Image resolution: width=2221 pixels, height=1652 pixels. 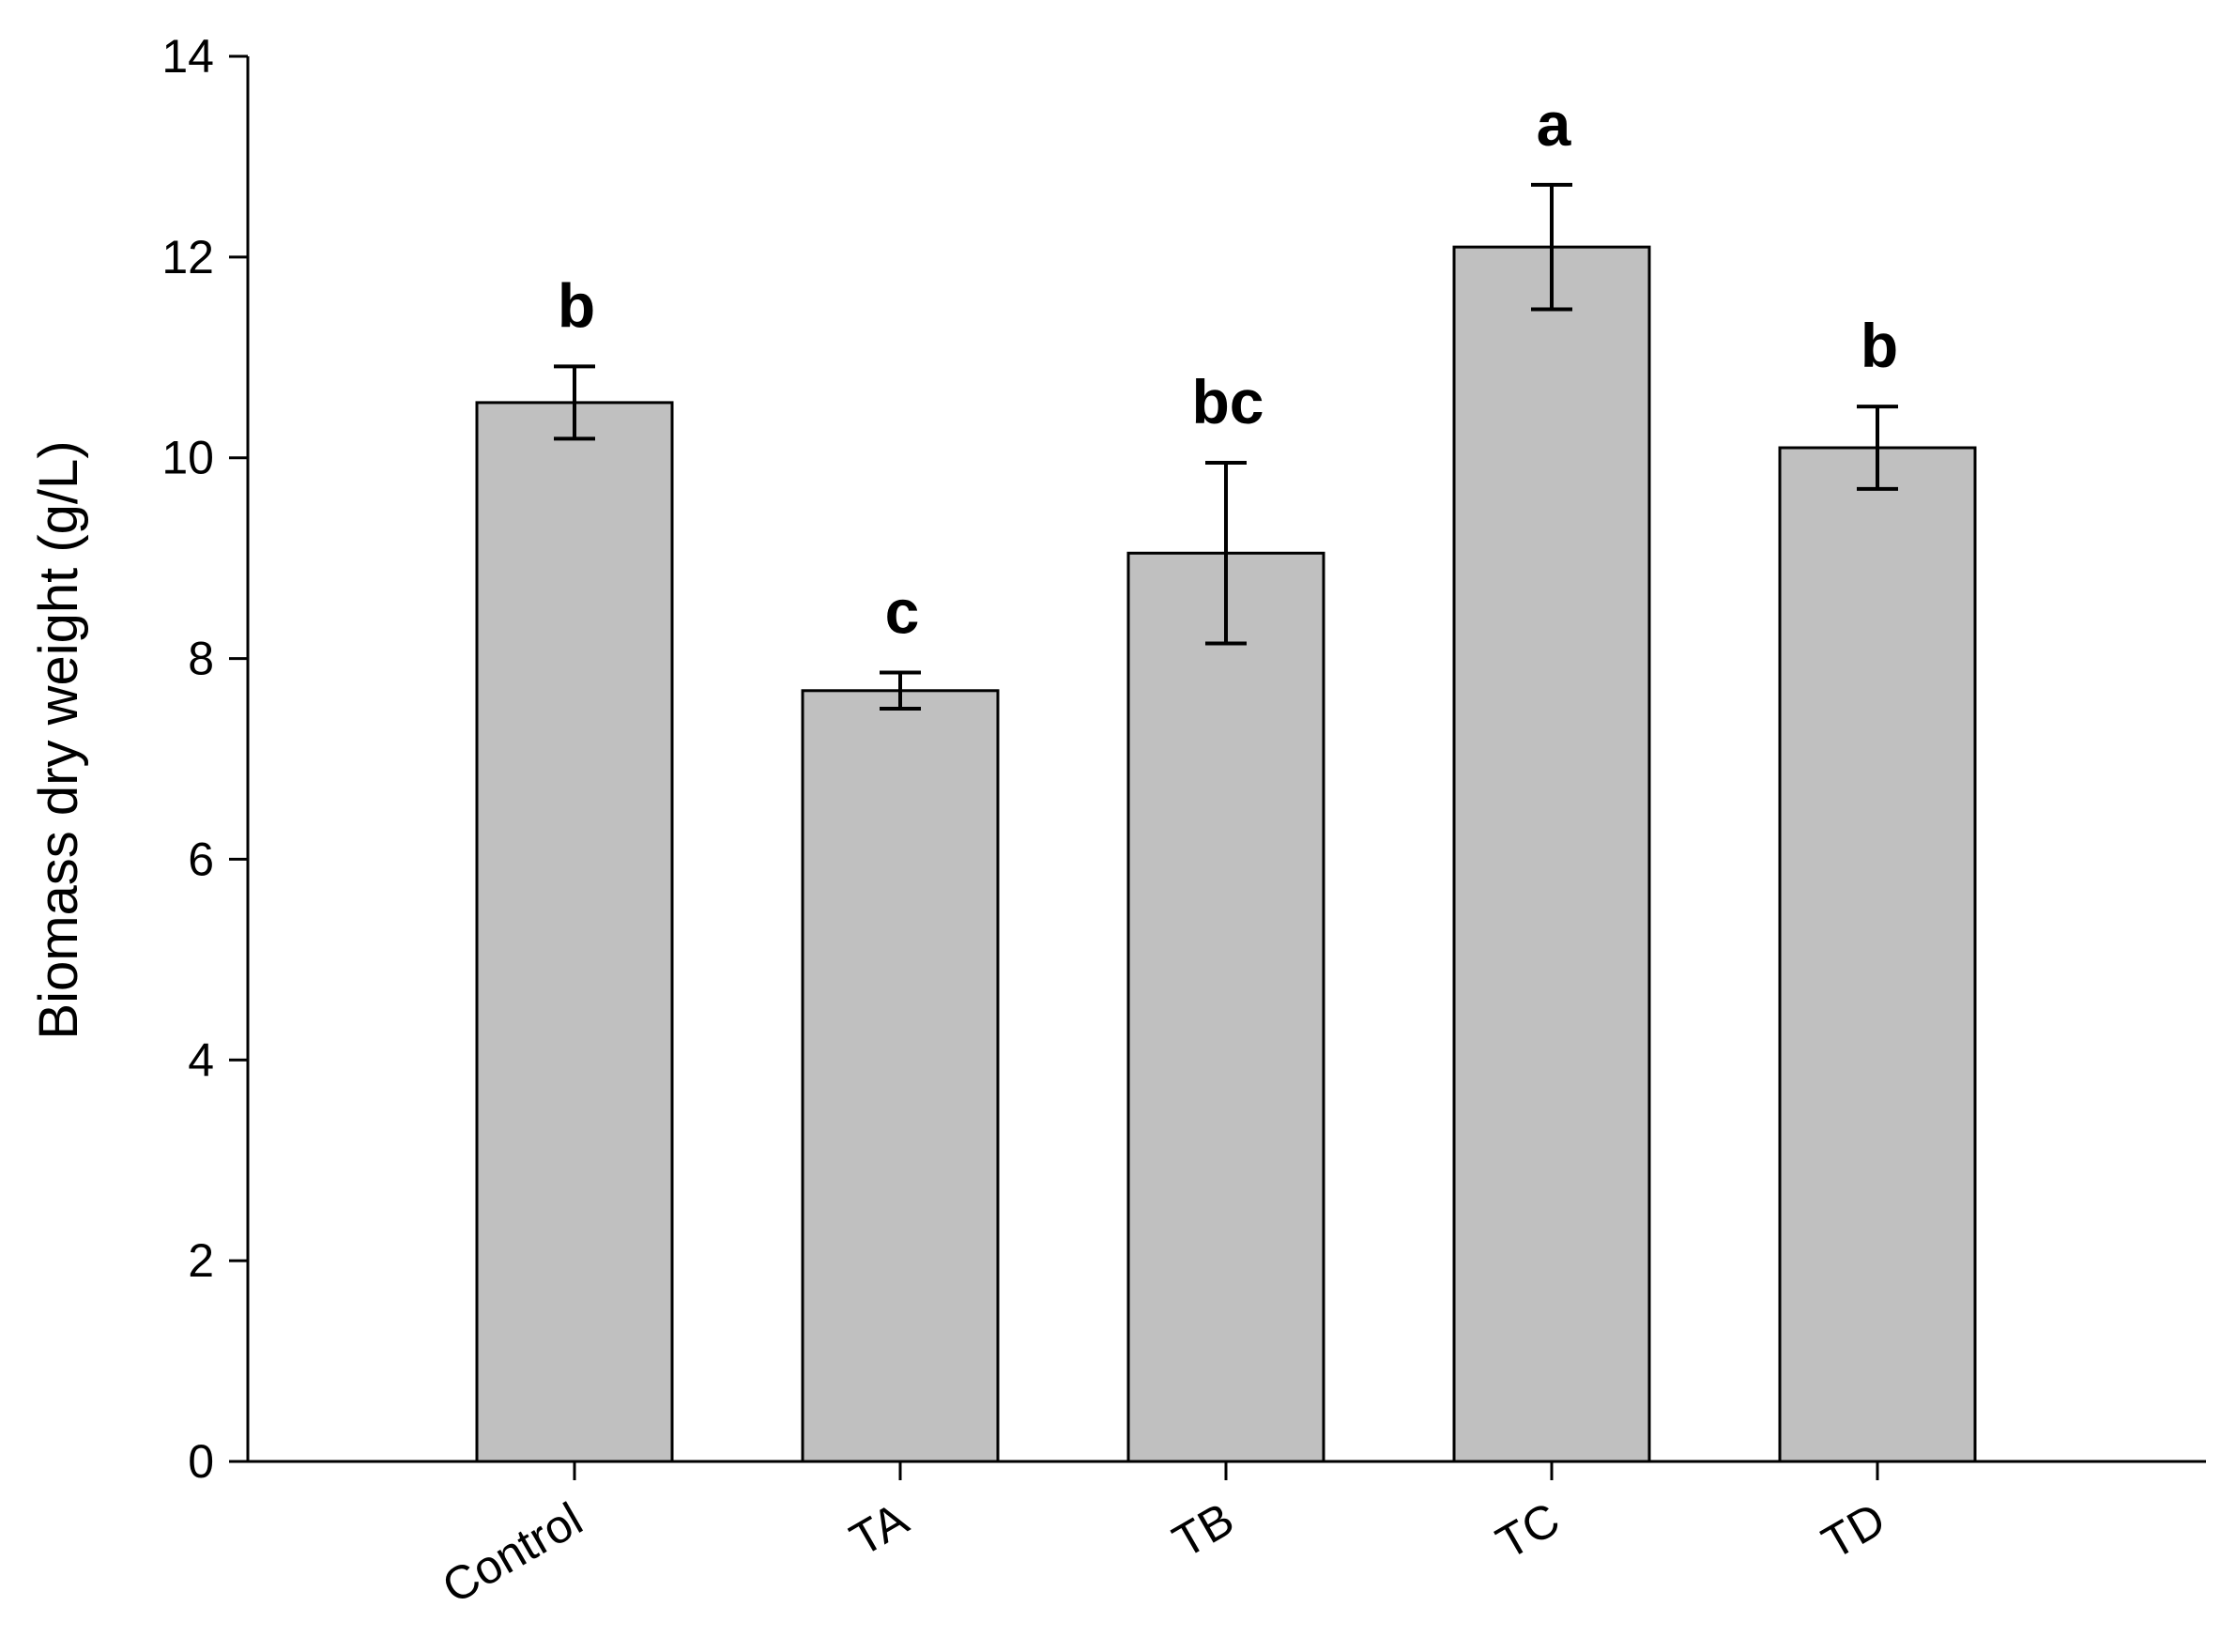 I want to click on significance-letter: a, so click(x=1554, y=124).